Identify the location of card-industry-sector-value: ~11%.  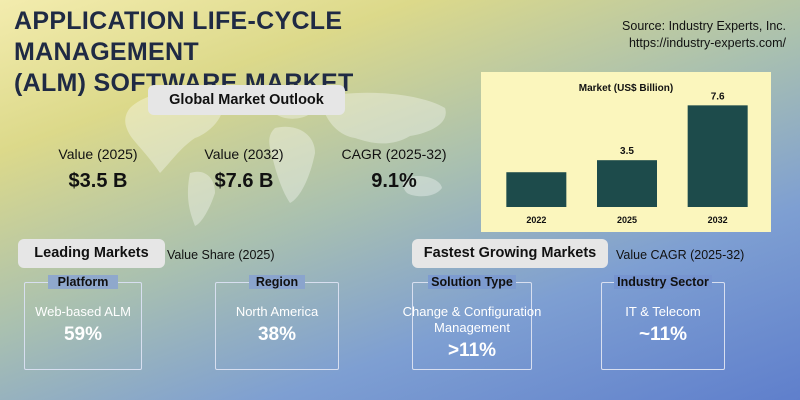
(663, 334).